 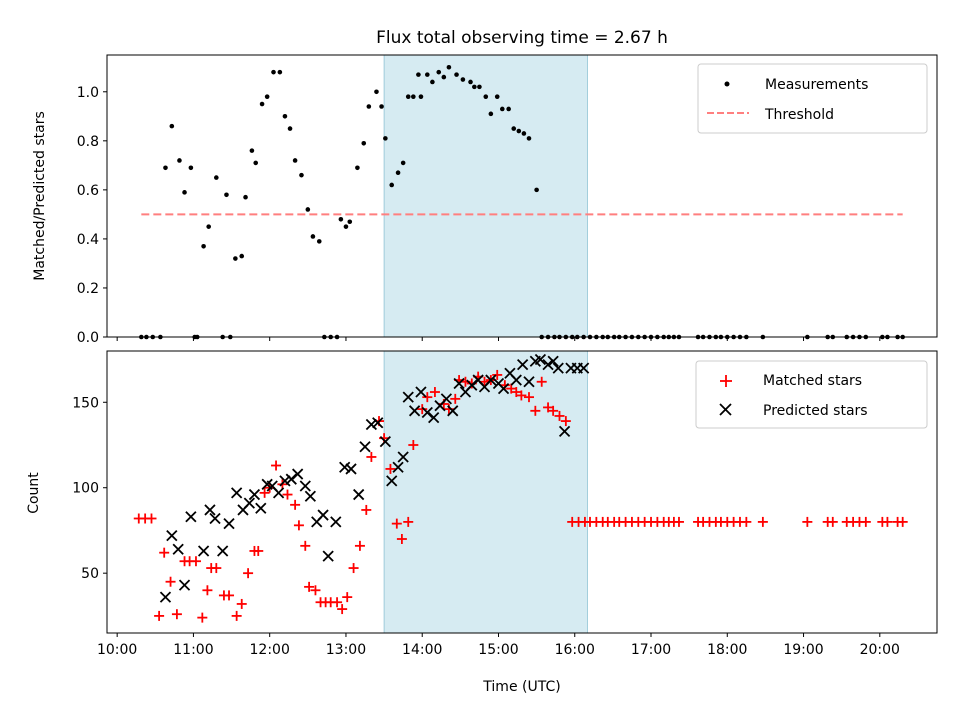 What do you see at coordinates (92, 215) in the screenshot?
I see `top-yticks-group: 0.0 0.2 0.4 0.6 0.8 1.0` at bounding box center [92, 215].